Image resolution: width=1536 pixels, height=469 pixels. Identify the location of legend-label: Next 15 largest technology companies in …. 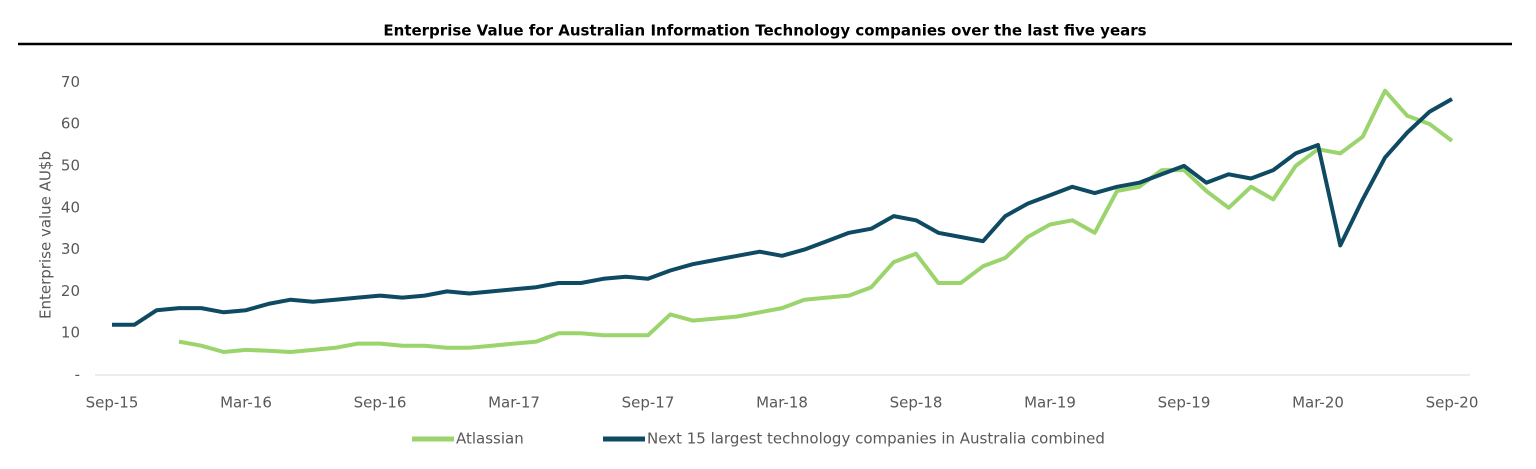
(876, 439).